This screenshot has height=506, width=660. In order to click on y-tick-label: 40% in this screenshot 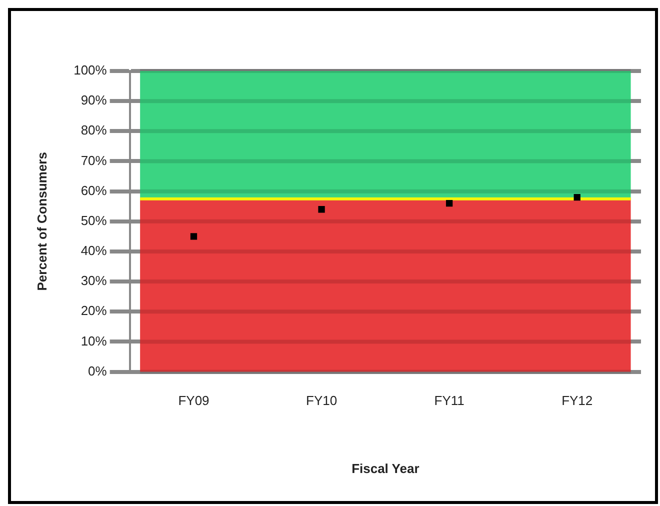, I will do `click(94, 250)`.